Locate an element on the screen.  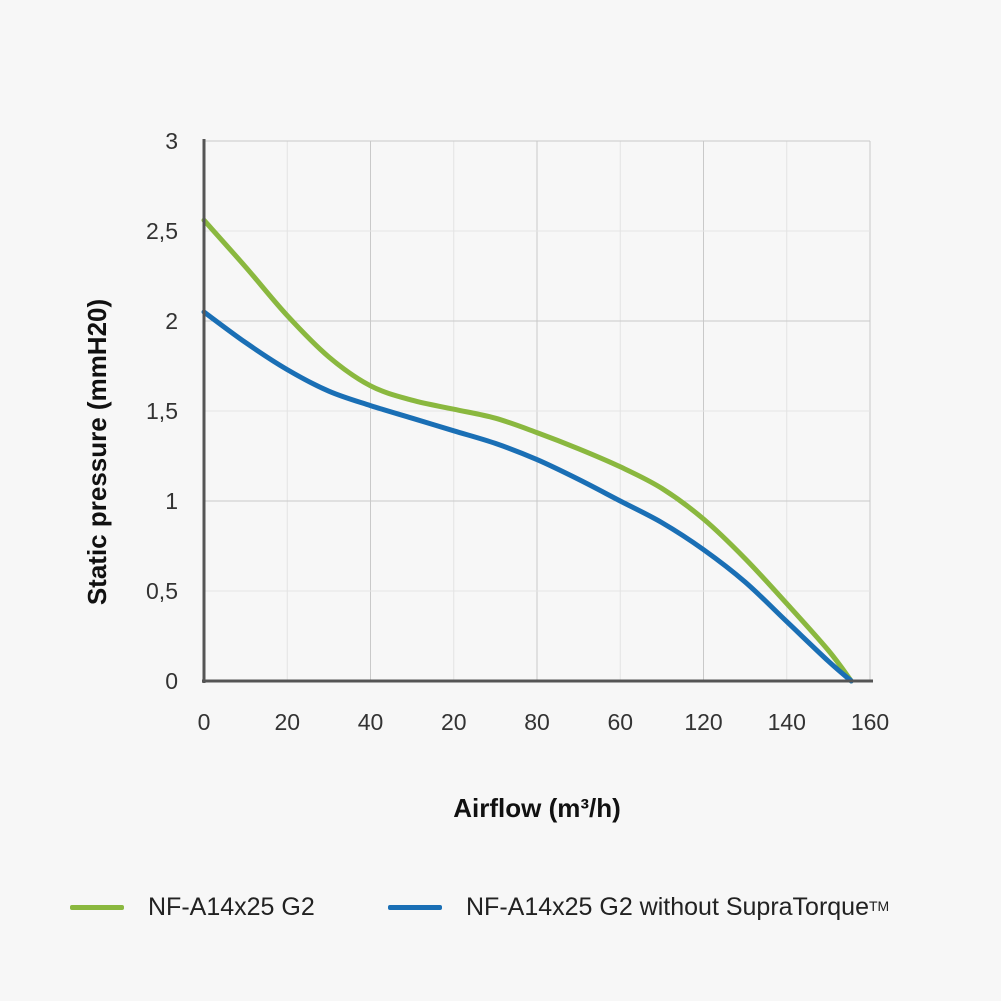
x-tick-label: 80 is located at coordinates (537, 722).